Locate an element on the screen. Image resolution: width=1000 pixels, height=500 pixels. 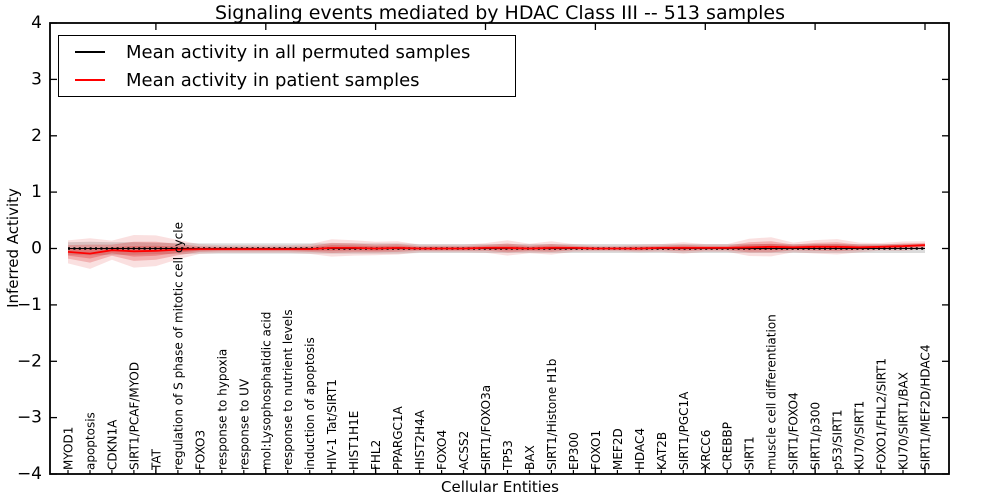
y-tick-label: 0 is located at coordinates (36, 249).